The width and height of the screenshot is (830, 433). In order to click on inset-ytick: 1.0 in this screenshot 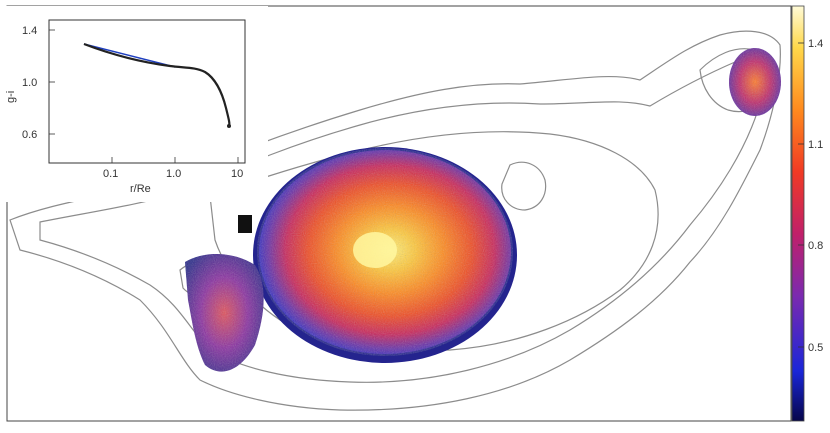, I will do `click(29, 83)`.